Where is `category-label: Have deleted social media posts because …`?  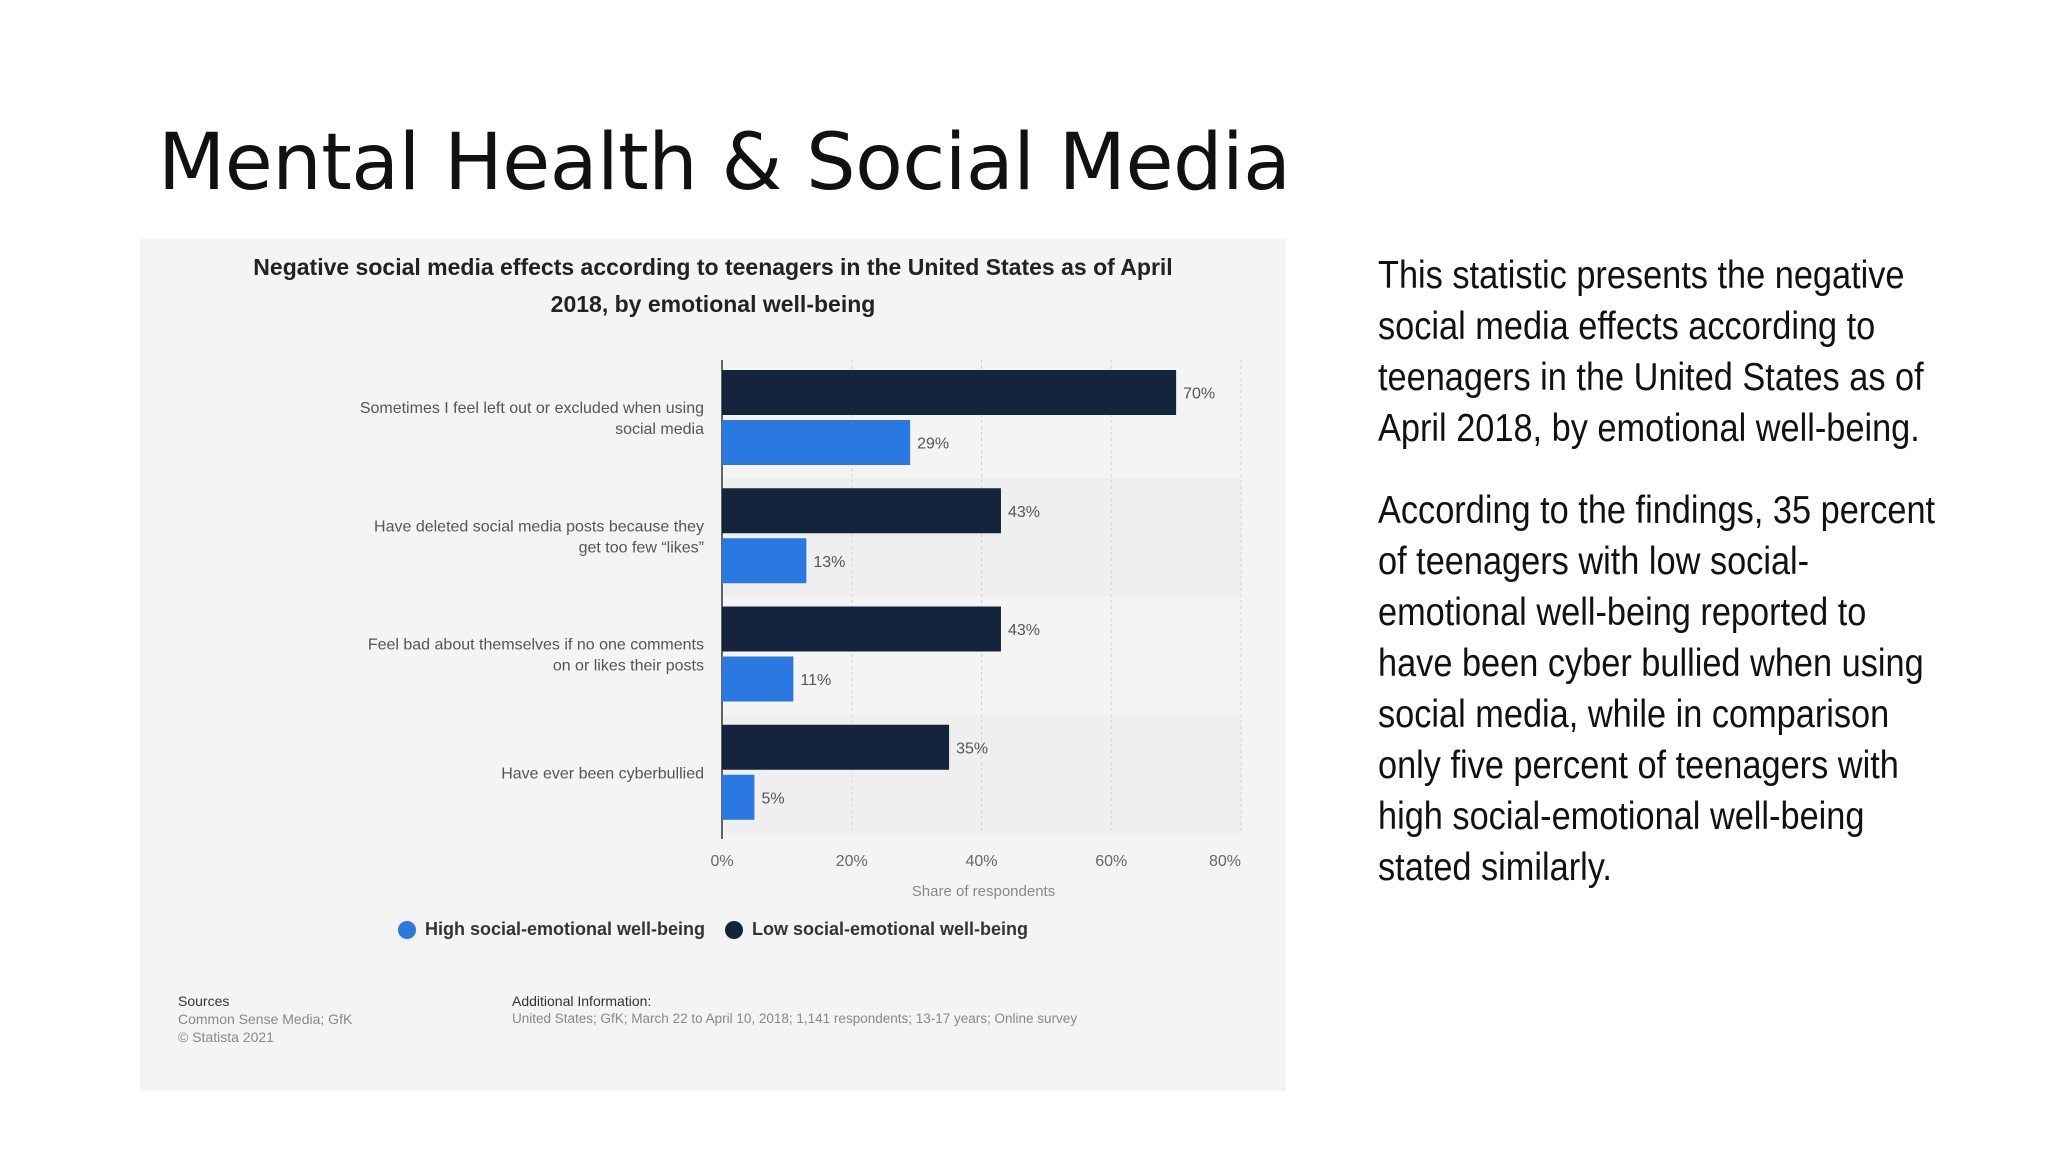 category-label: Have deleted social media posts because … is located at coordinates (539, 526).